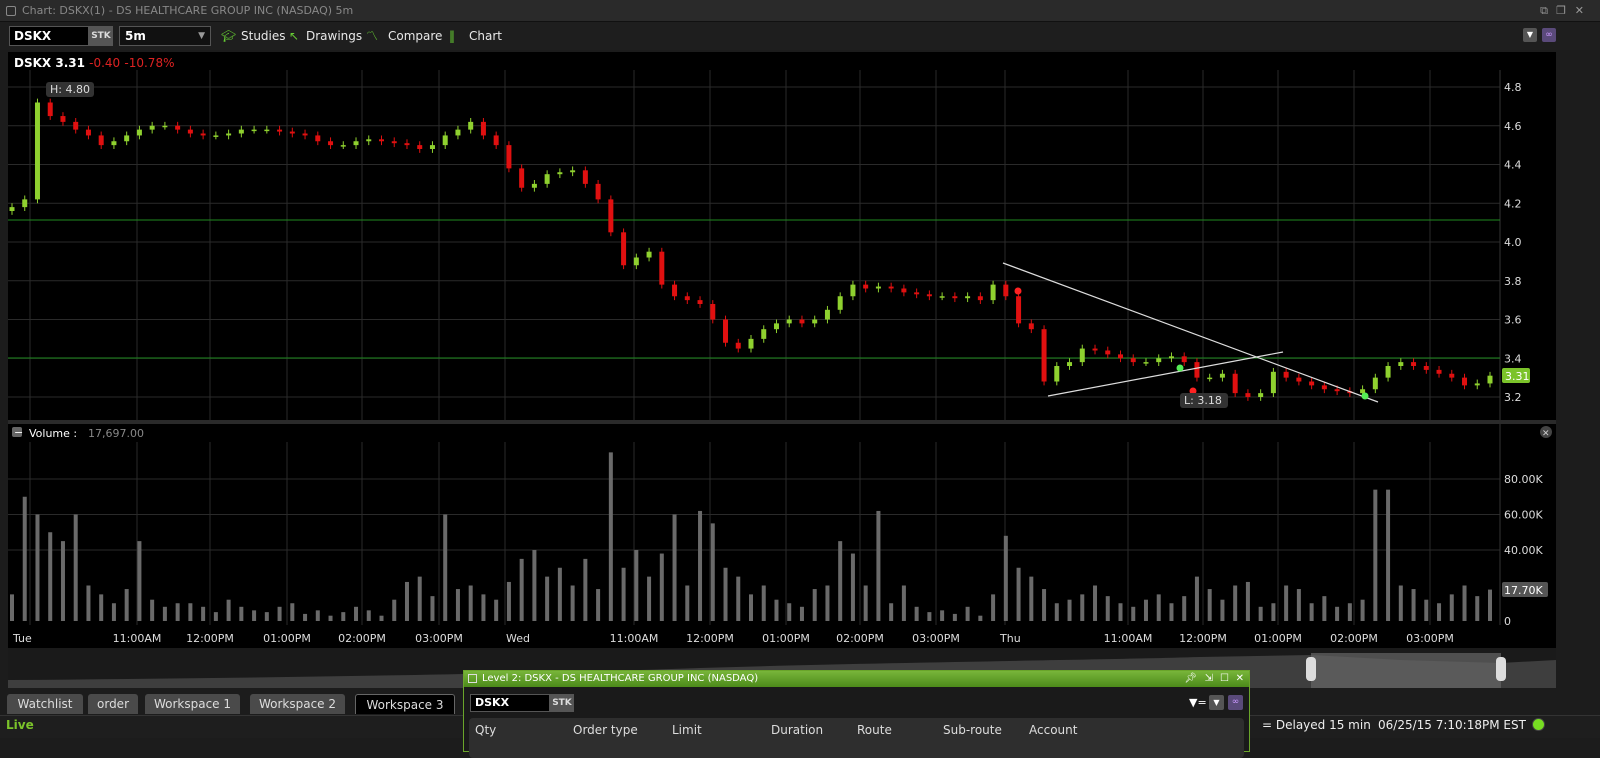 The image size is (1600, 758). Describe the element at coordinates (1224, 678) in the screenshot. I see `maximize-icon: ☐` at that location.